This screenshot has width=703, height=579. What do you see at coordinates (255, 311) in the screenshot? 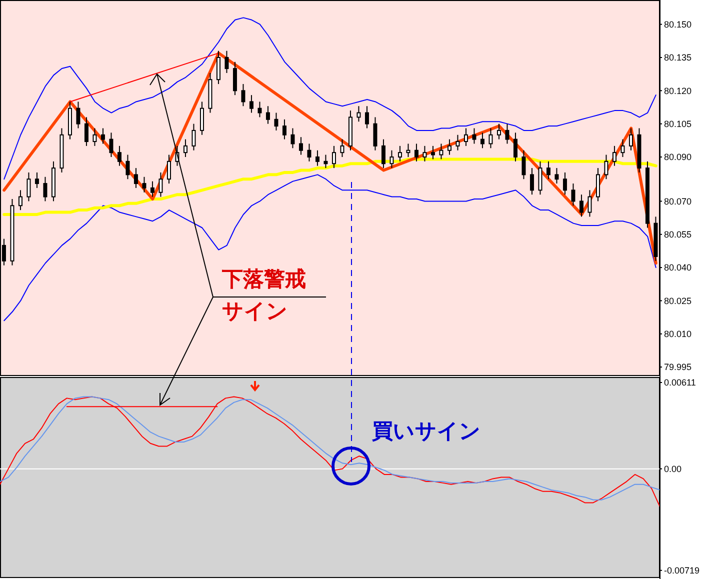
I see `annotation: サイン` at bounding box center [255, 311].